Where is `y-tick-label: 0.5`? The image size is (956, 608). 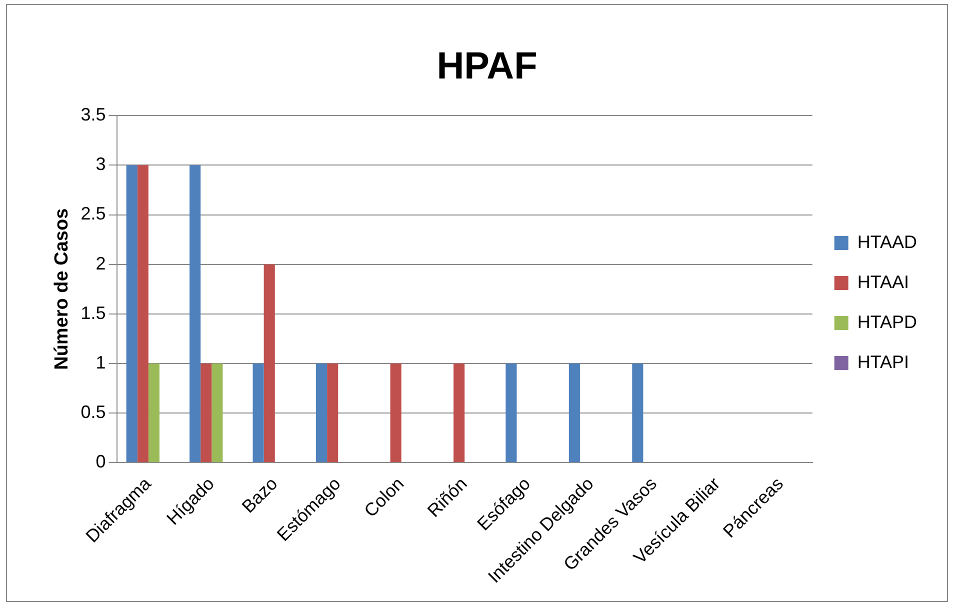
y-tick-label: 0.5 is located at coordinates (93, 412).